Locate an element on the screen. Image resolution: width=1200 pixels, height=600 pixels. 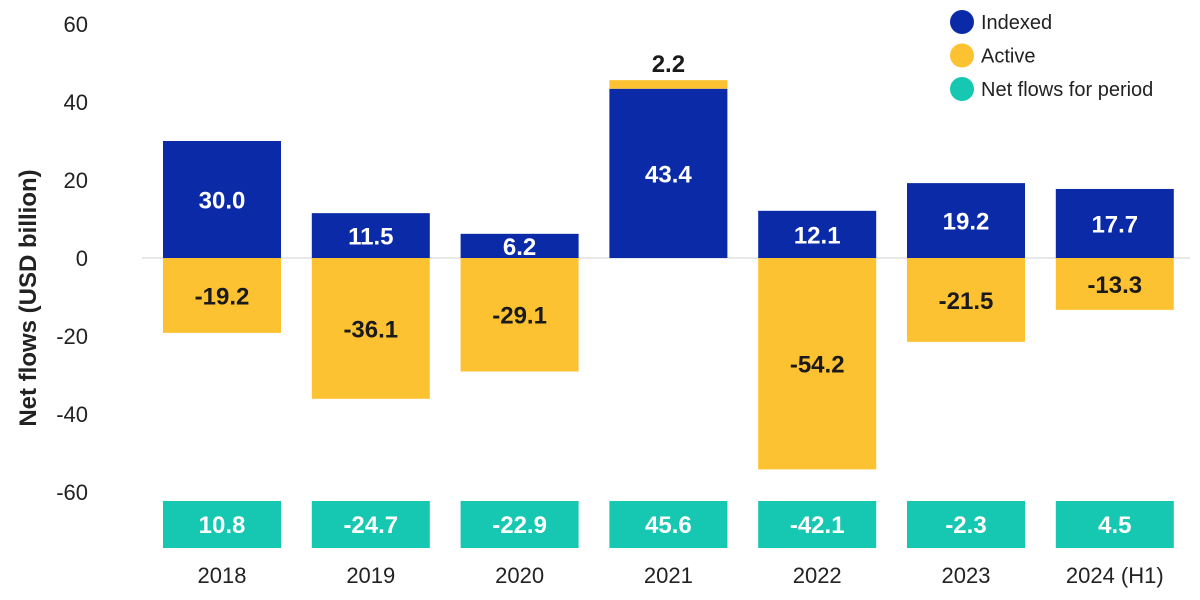
data-label-active: -36.1 is located at coordinates (370, 329).